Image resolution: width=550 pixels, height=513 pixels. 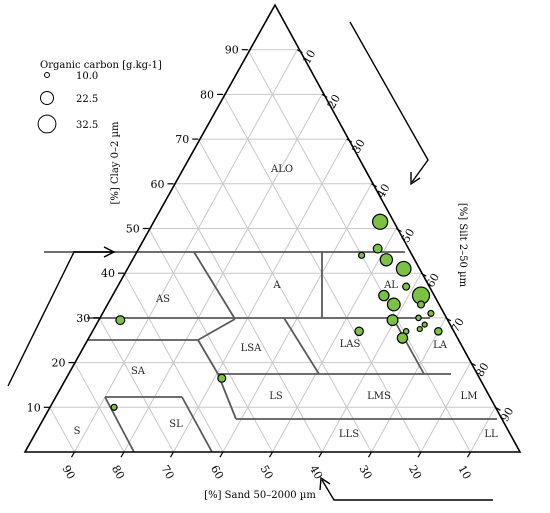 What do you see at coordinates (458, 325) in the screenshot?
I see `silt-tick-label: 70` at bounding box center [458, 325].